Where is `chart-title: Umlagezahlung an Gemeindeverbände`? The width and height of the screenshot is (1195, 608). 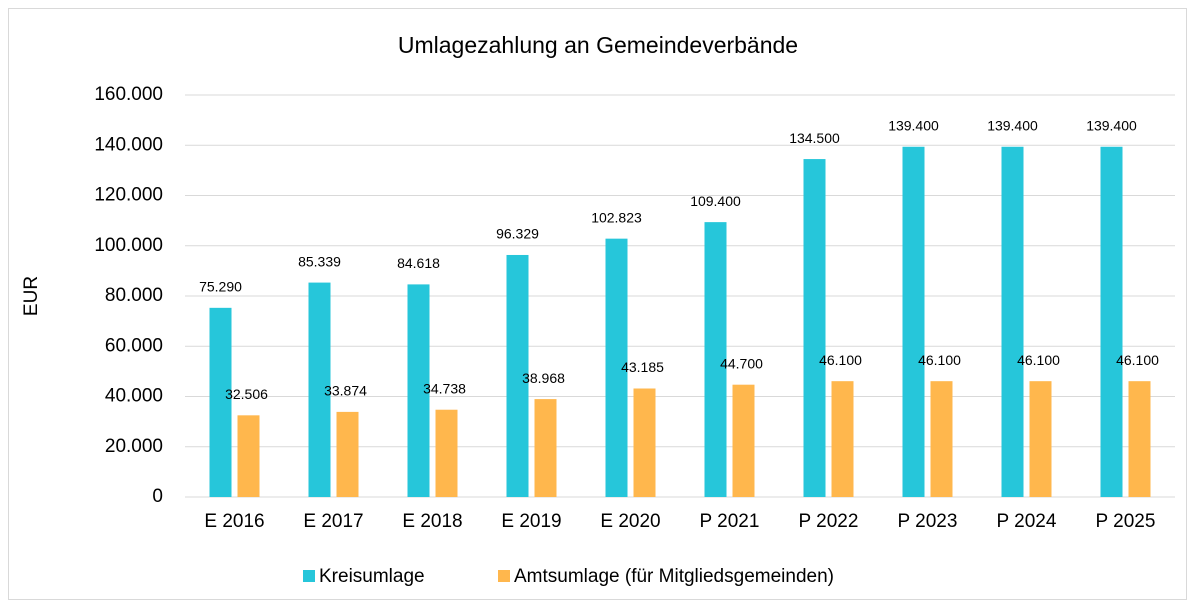
chart-title: Umlagezahlung an Gemeindeverbände is located at coordinates (598, 45).